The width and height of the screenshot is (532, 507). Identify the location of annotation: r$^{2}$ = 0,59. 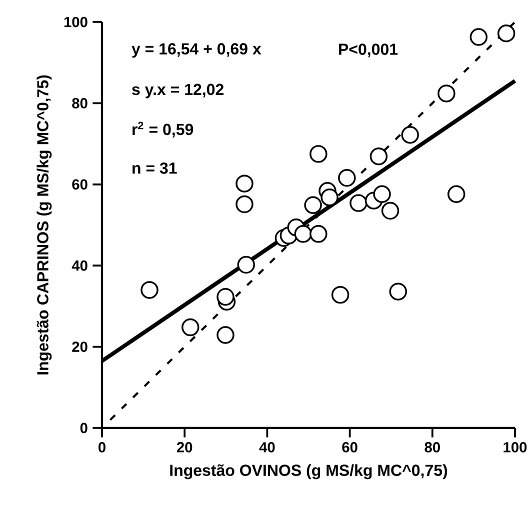
(163, 130).